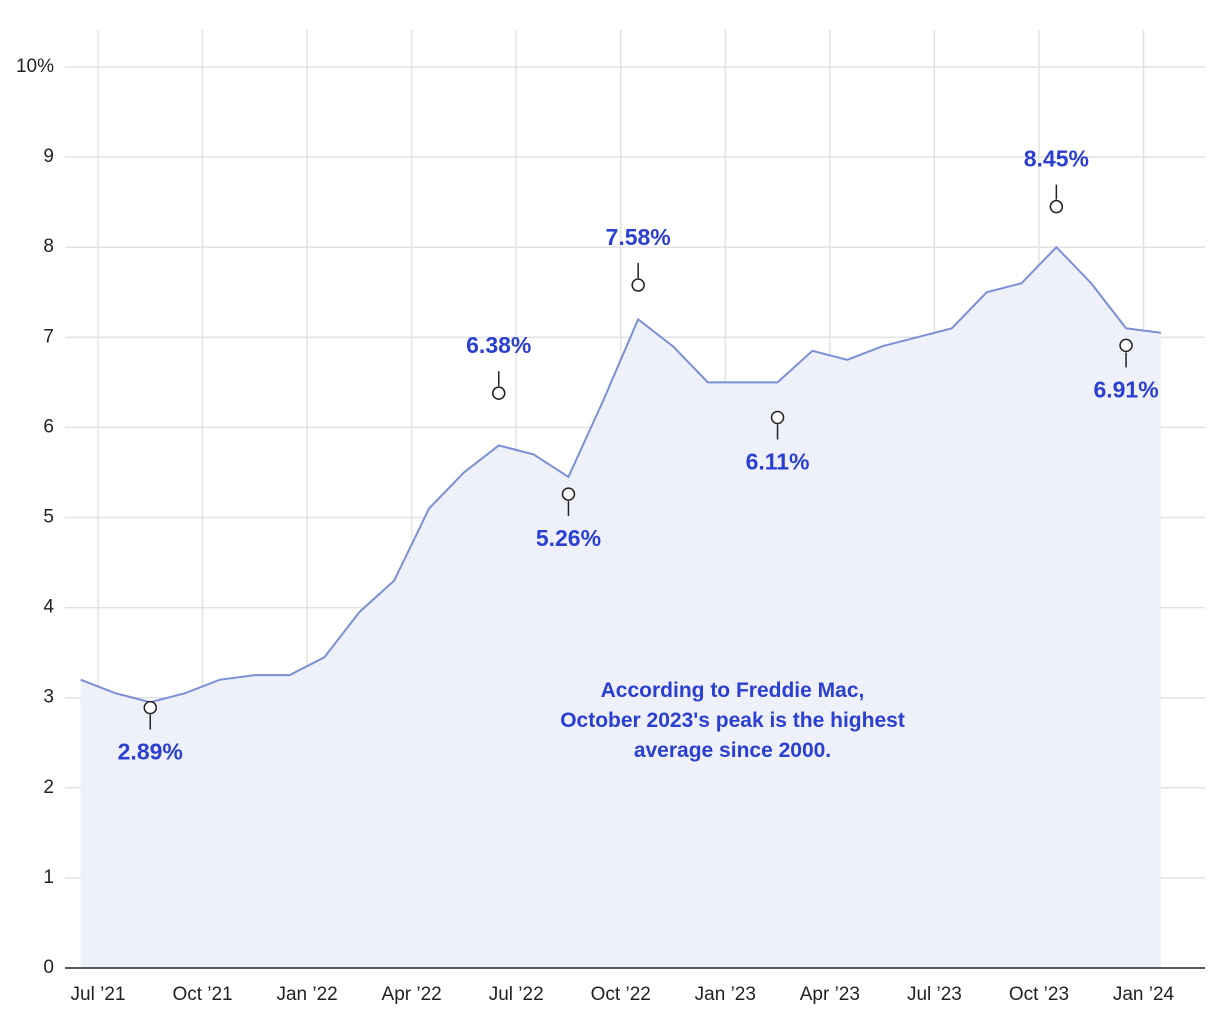  I want to click on y-tick-label: 3, so click(48, 697).